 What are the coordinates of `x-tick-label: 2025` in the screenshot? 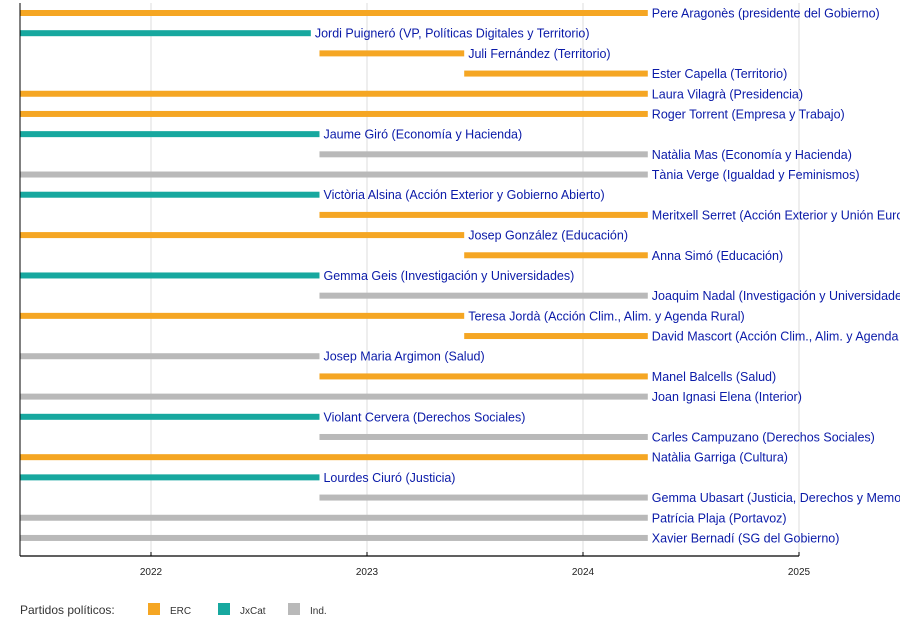 It's located at (799, 572).